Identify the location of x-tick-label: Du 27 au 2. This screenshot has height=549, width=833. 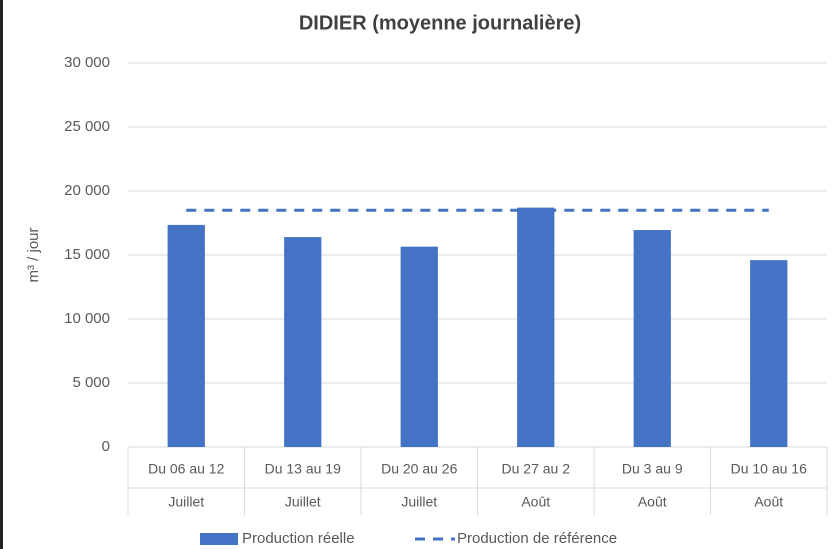
(536, 469).